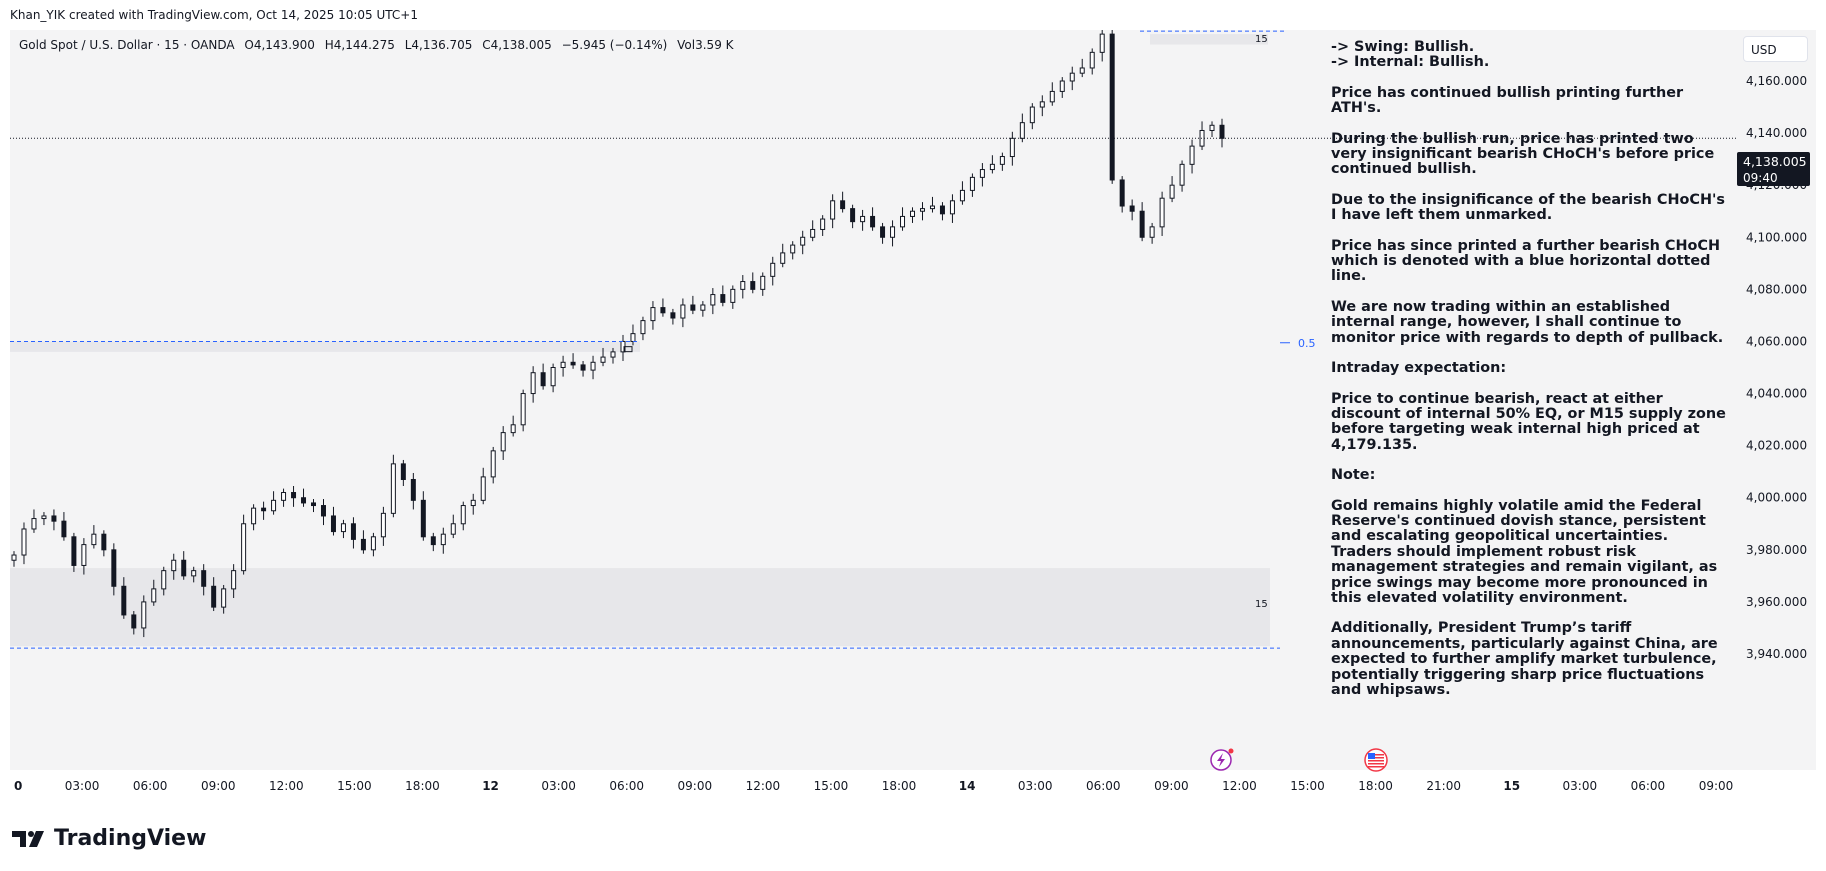 This screenshot has height=871, width=1826. I want to click on time-tick-label: 15:00, so click(831, 786).